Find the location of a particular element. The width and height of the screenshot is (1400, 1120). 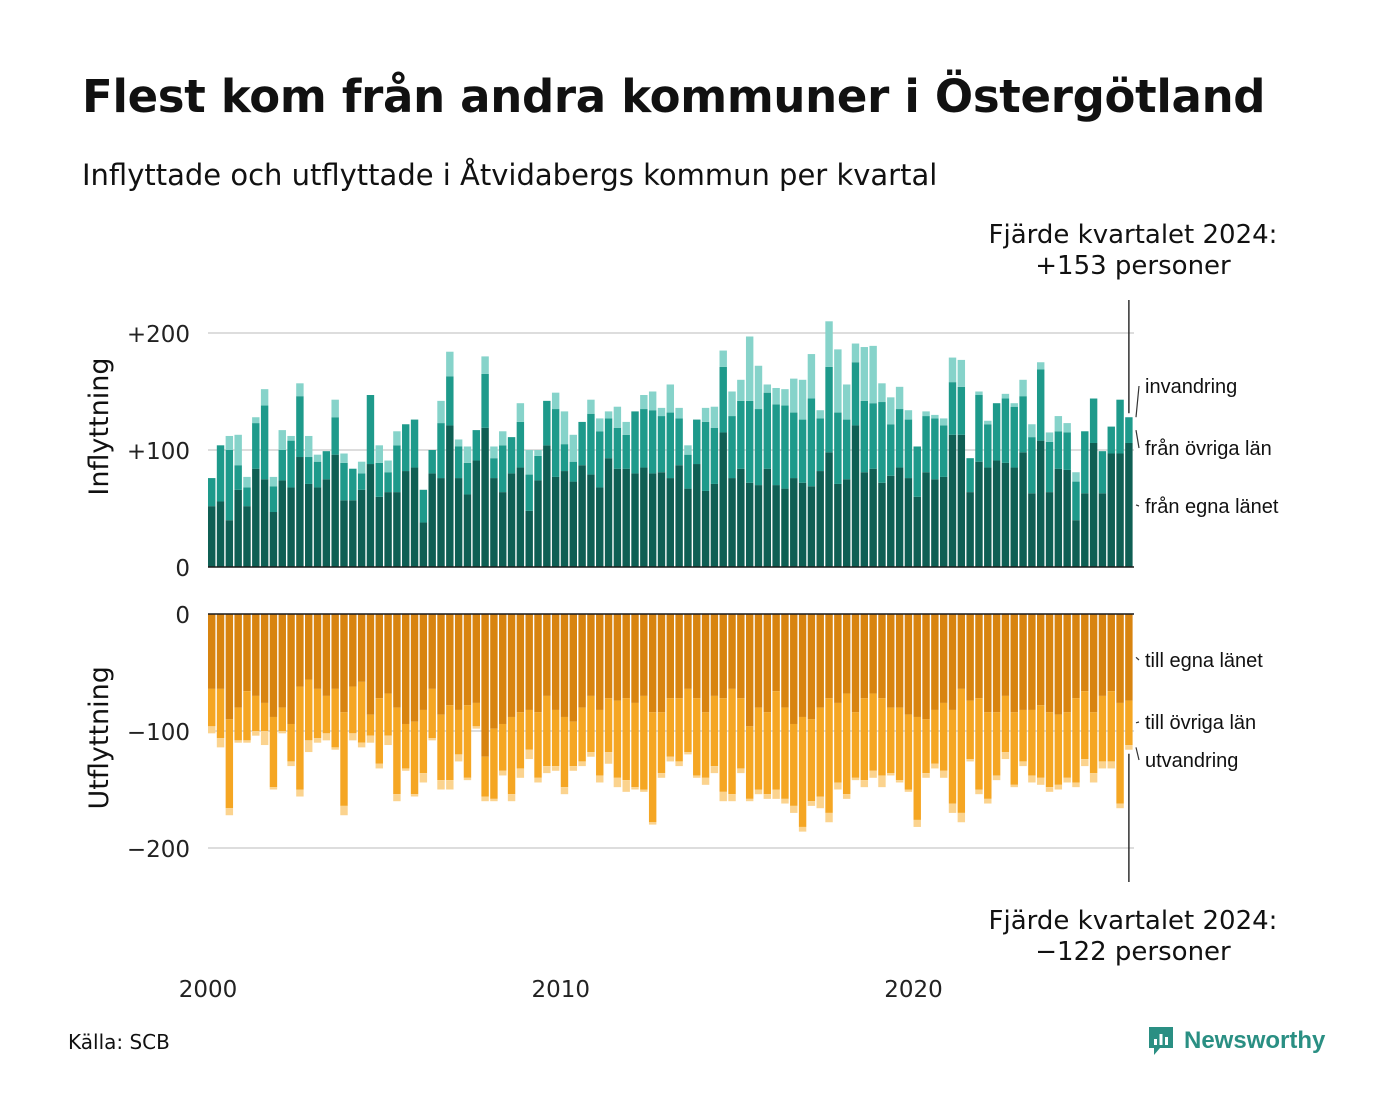

y-tick-label: 0 is located at coordinates (182, 616).